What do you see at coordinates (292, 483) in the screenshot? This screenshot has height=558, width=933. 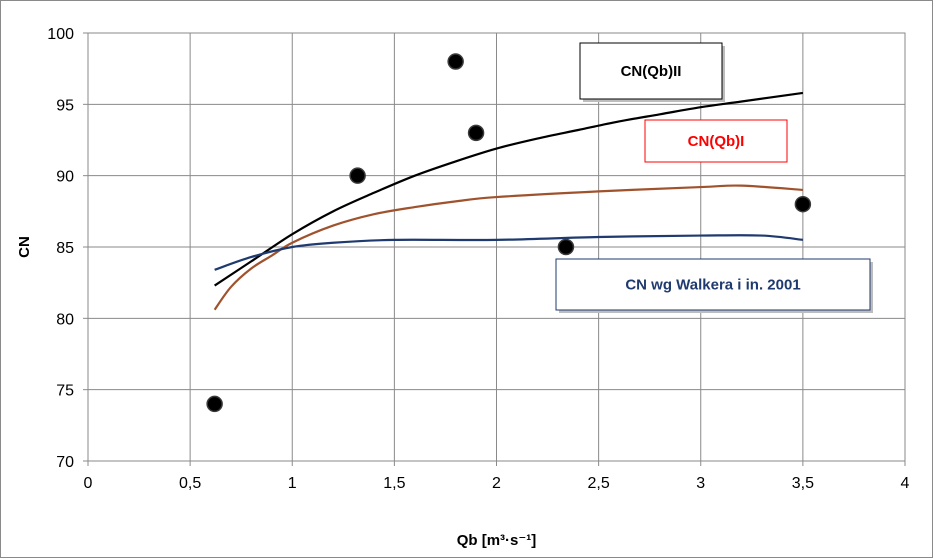 I see `x-tick-label: 1` at bounding box center [292, 483].